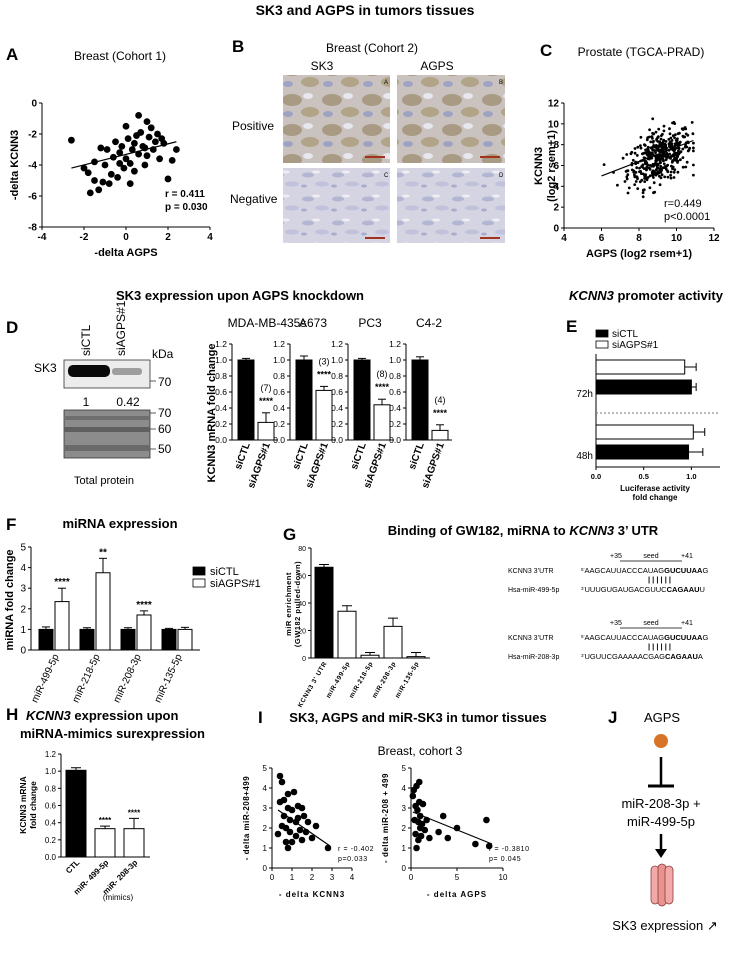 Image resolution: width=731 pixels, height=962 pixels. Describe the element at coordinates (552, 166) in the screenshot. I see `y-axis-label: (log2 rsem+1)` at that location.